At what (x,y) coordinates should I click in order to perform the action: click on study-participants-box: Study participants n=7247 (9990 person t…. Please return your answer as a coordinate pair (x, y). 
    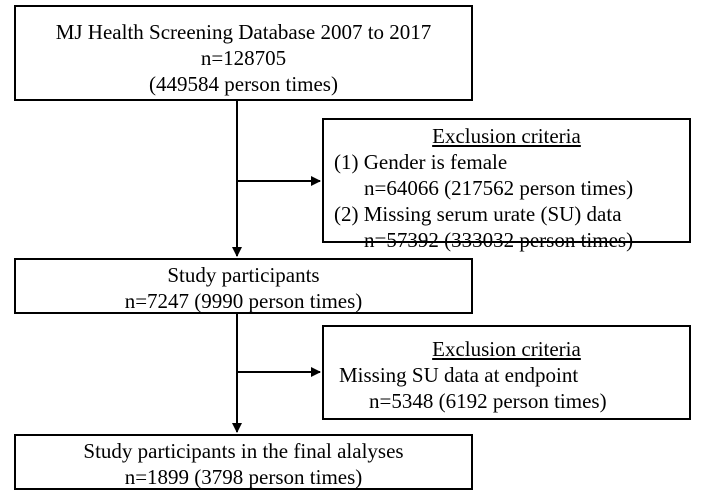
    Looking at the image, I should click on (243, 286).